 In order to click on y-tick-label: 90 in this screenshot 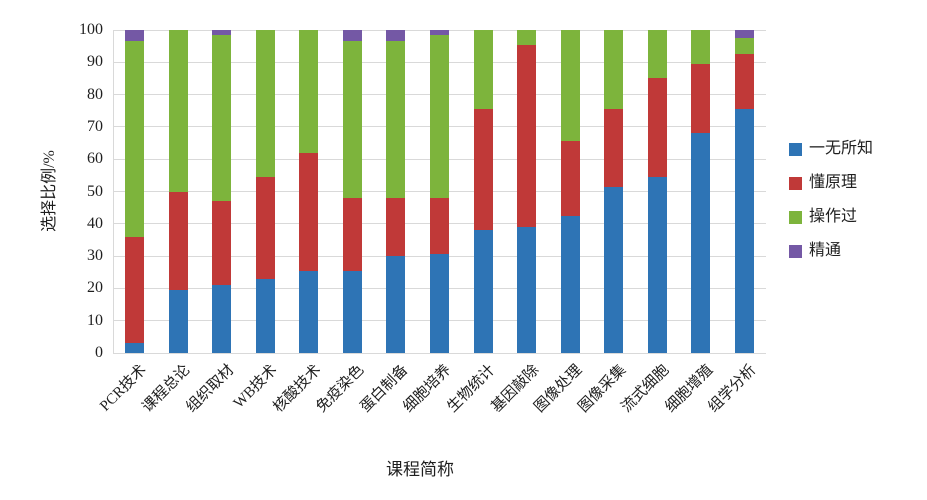, I will do `click(95, 62)`.